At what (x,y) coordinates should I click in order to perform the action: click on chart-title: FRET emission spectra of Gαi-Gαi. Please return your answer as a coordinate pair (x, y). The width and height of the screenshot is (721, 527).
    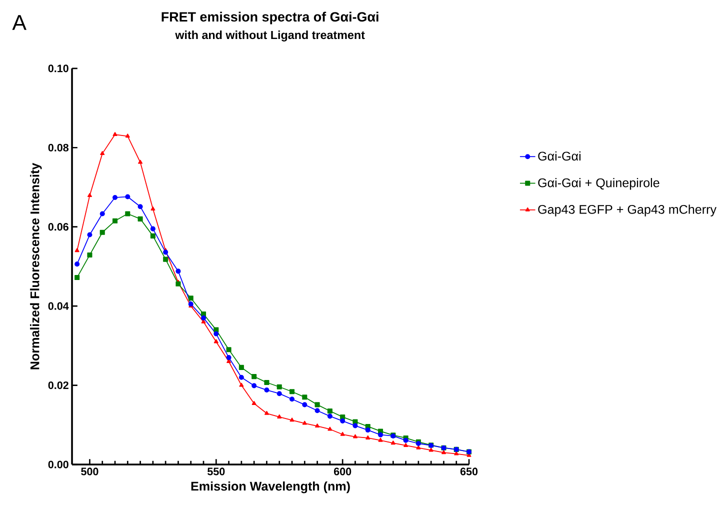
    Looking at the image, I should click on (270, 18).